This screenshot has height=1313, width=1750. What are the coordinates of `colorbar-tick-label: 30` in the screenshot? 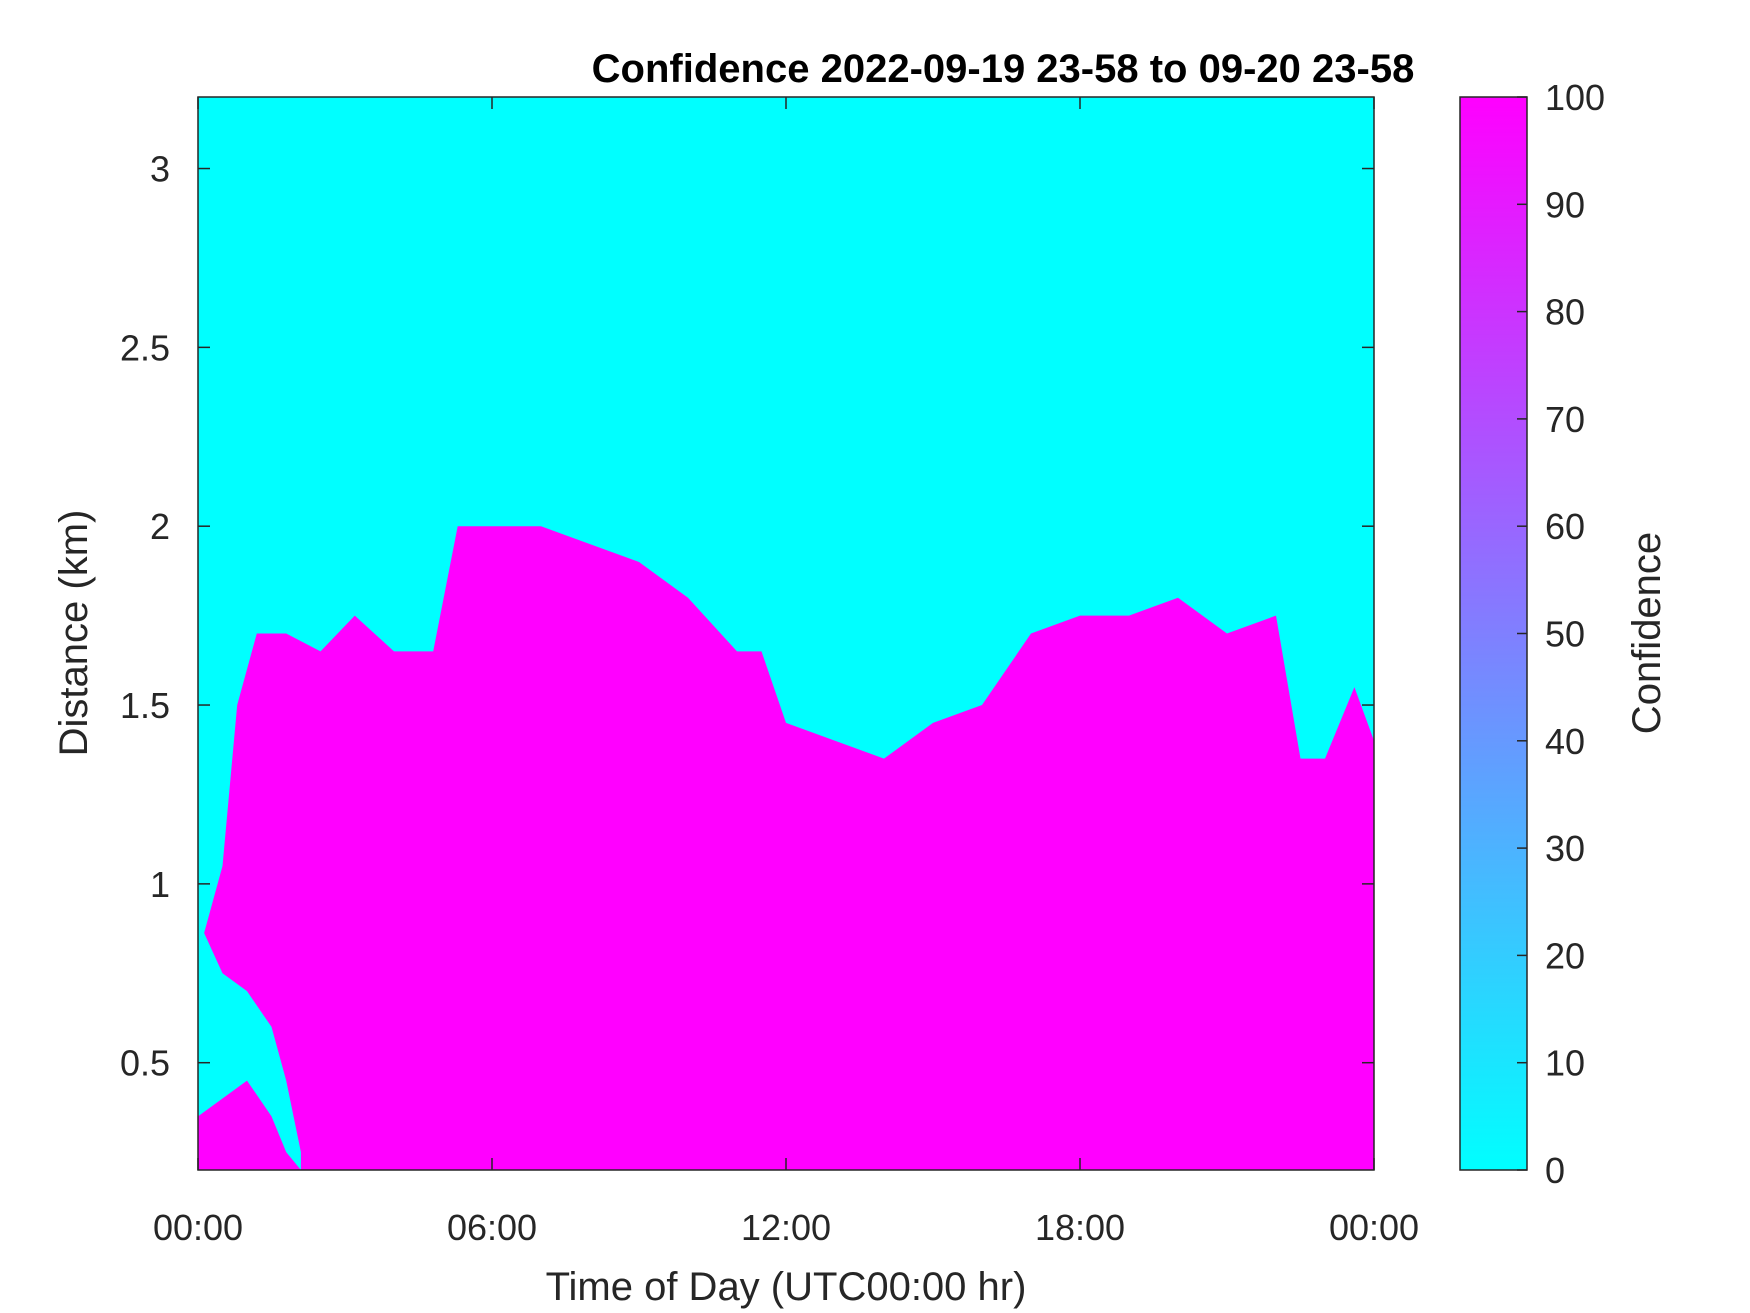 It's located at (1565, 848).